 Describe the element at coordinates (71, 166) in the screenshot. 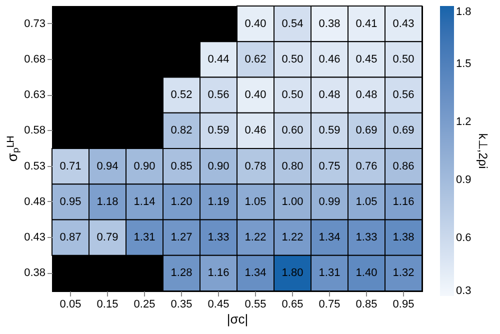

I see `data-label: 0.71` at that location.